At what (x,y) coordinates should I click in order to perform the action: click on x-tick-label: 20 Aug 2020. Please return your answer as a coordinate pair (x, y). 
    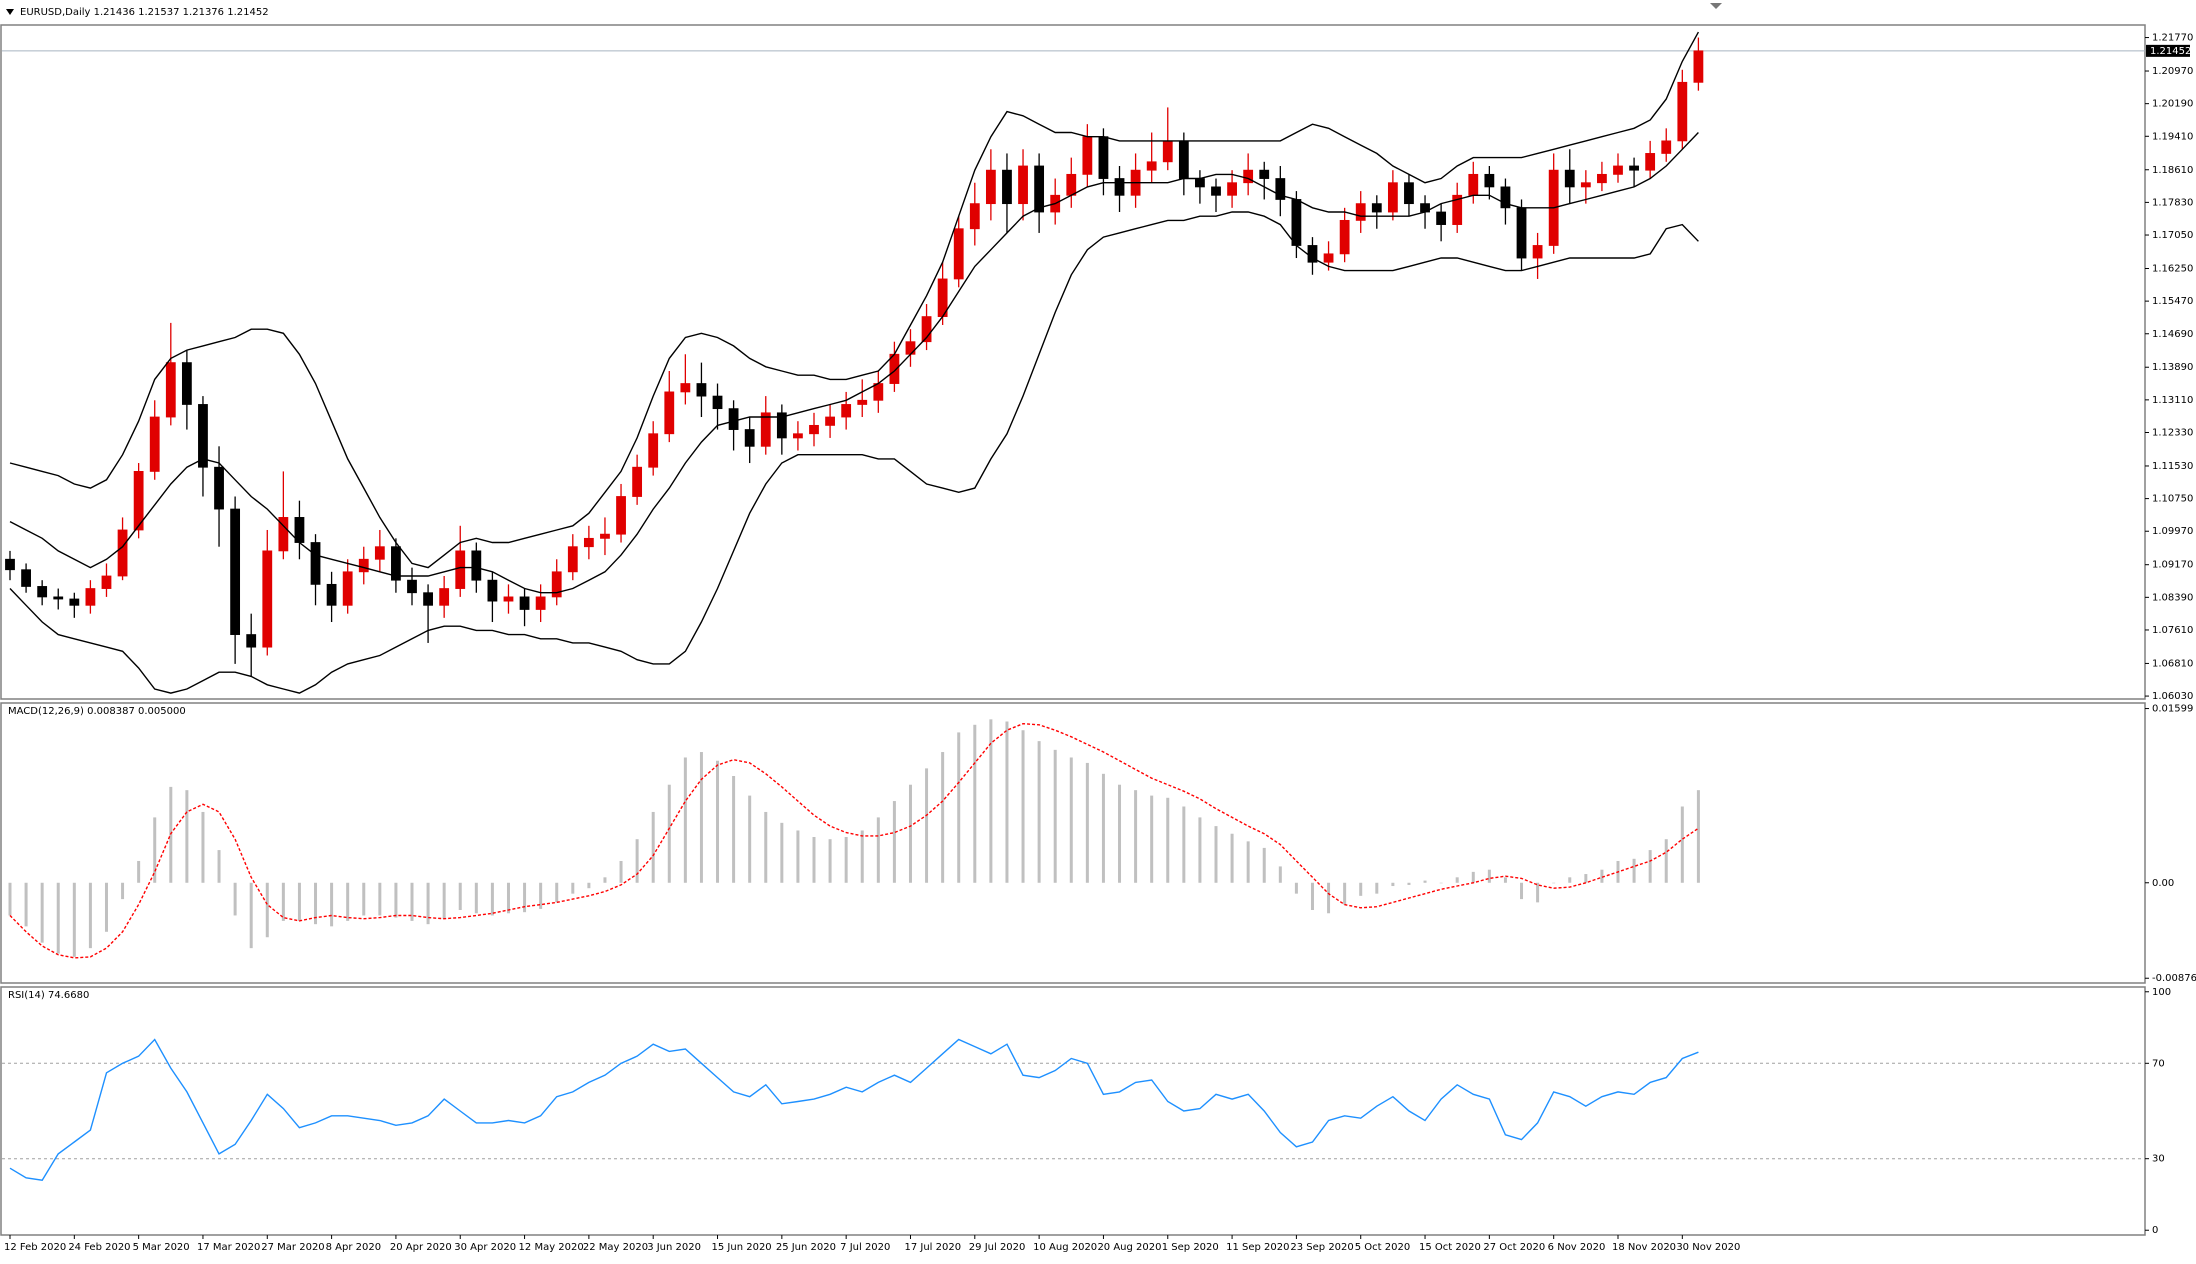
    Looking at the image, I should click on (1129, 1247).